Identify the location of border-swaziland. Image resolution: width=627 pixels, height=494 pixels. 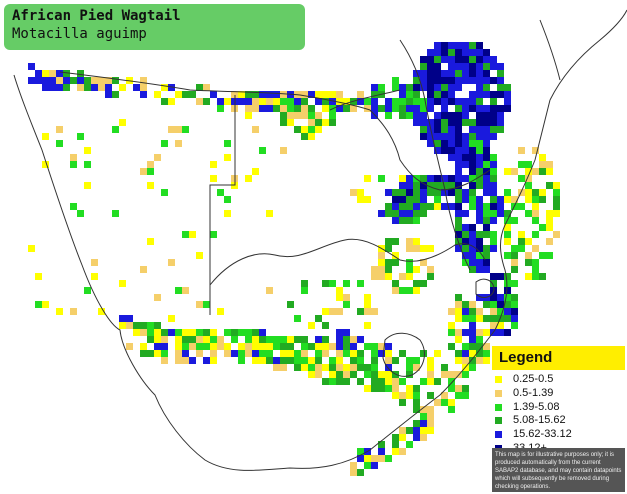
(485, 288).